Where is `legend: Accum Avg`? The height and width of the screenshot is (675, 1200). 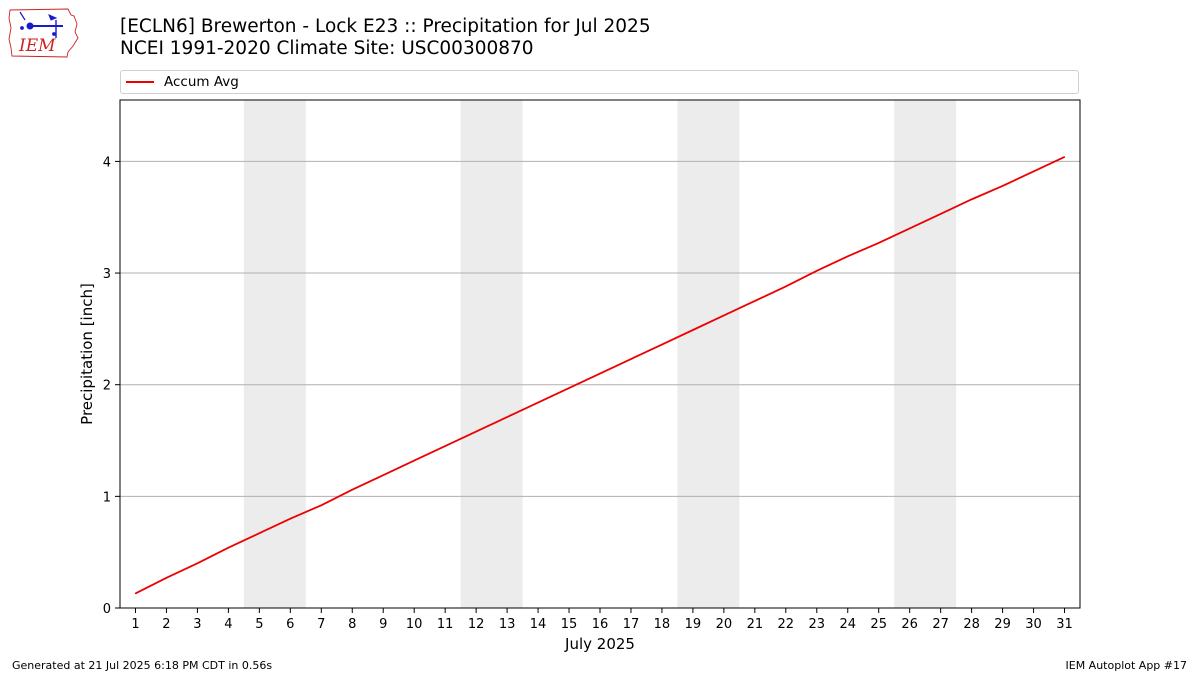 legend: Accum Avg is located at coordinates (599, 82).